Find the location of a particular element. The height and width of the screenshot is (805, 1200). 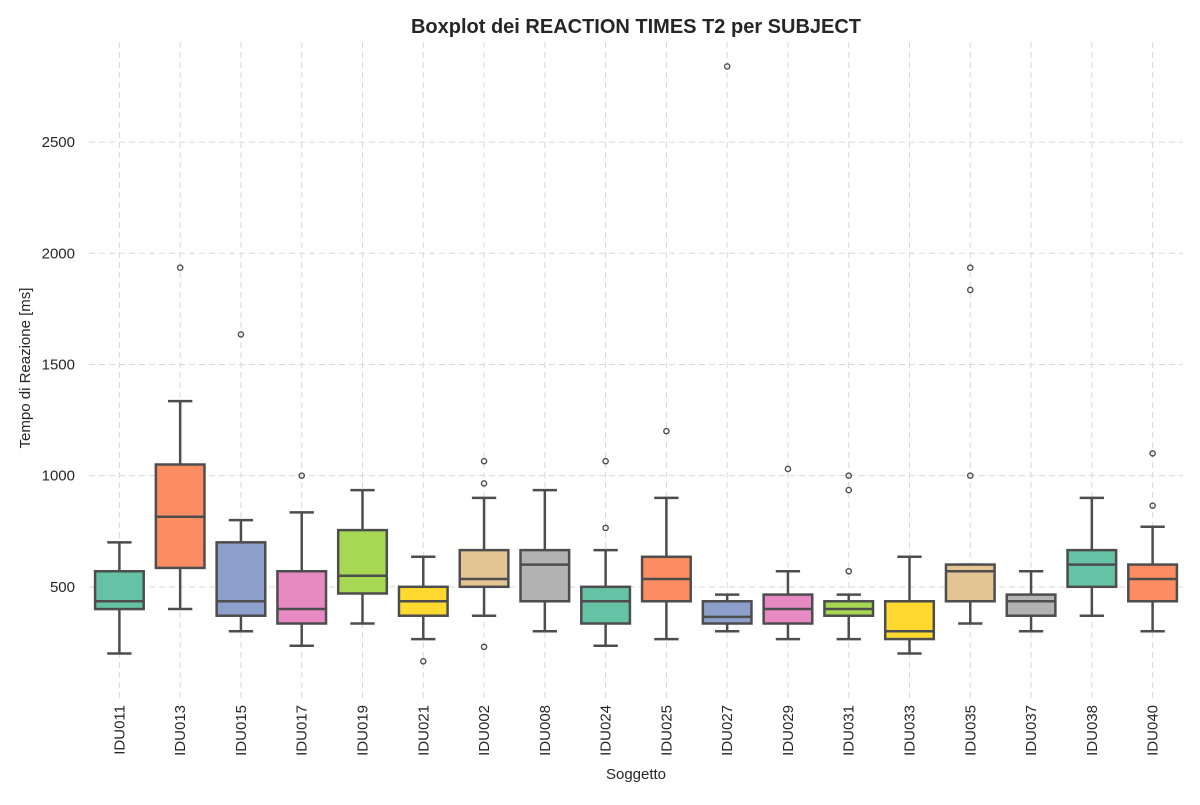

box-IDU040 is located at coordinates (1153, 541).